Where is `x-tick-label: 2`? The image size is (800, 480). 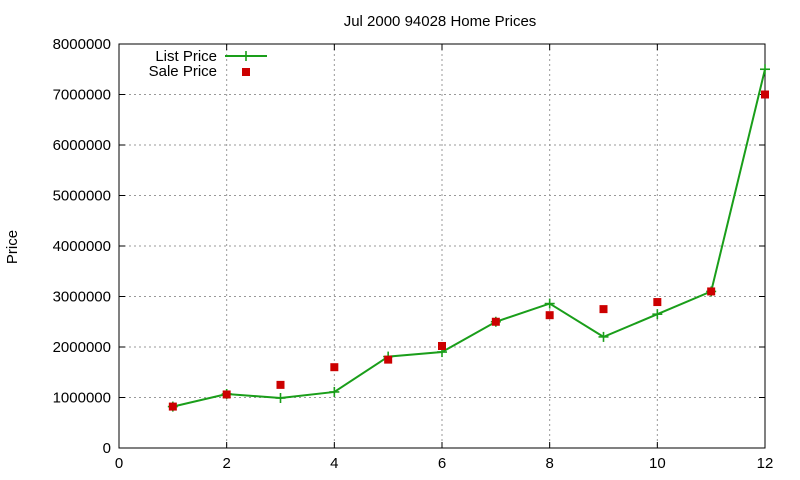
x-tick-label: 2 is located at coordinates (226, 463).